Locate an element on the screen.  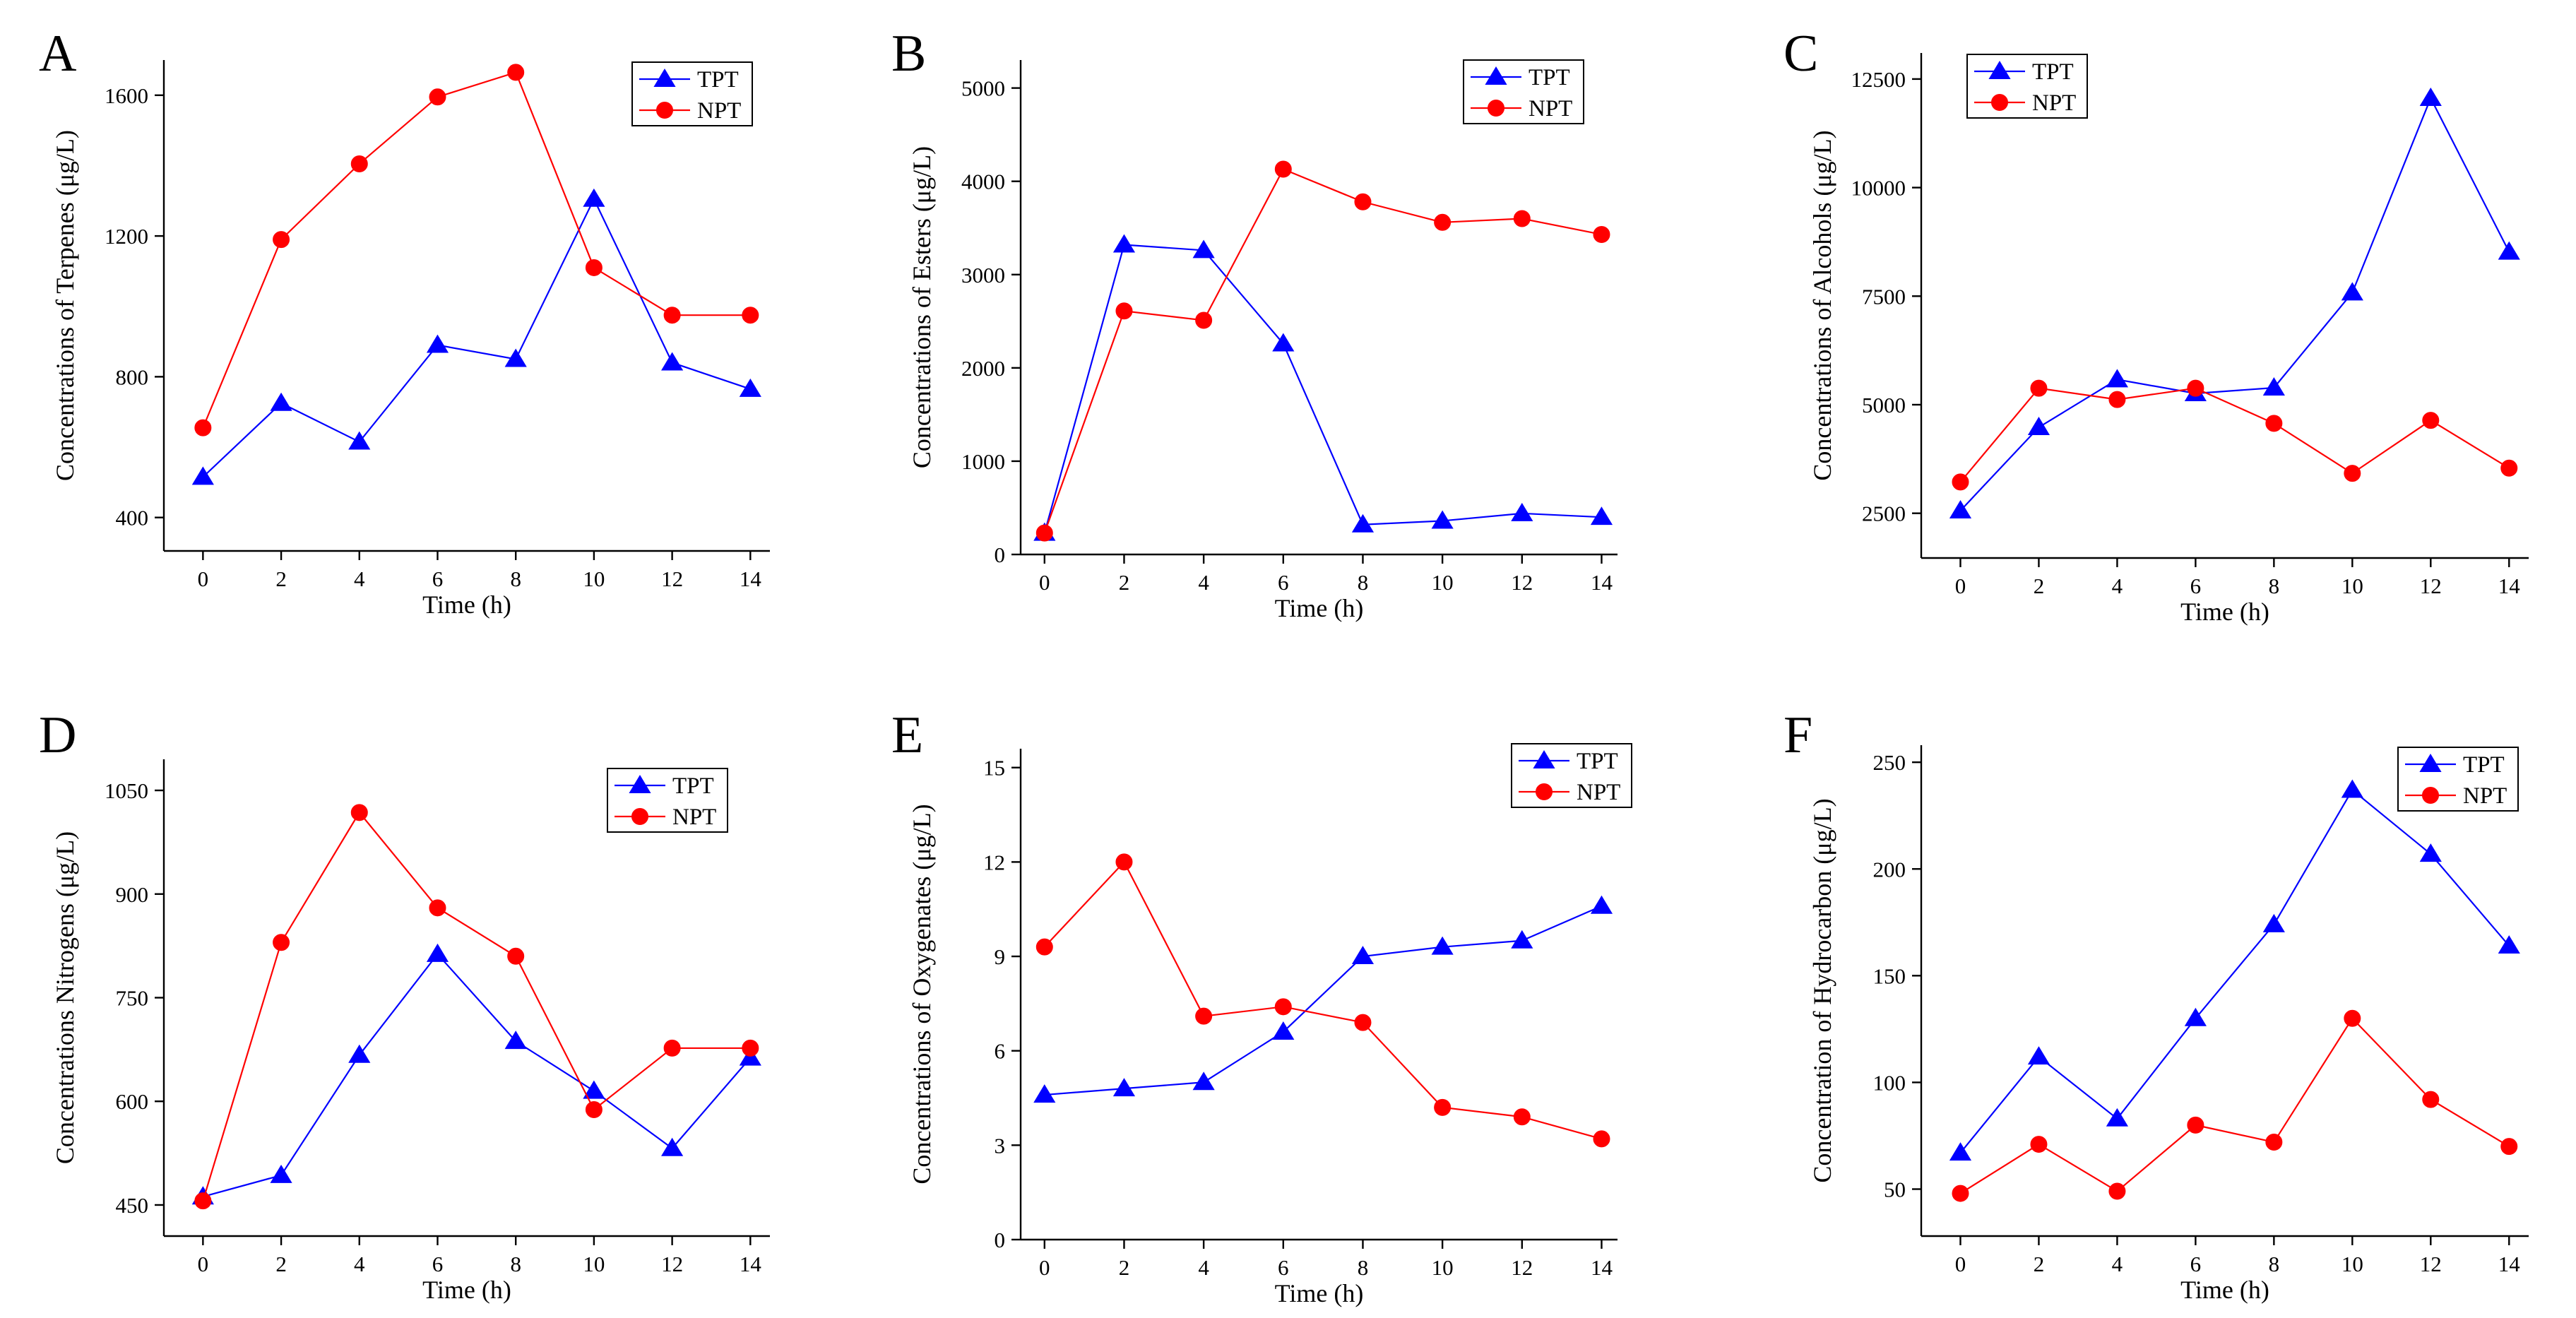
x-axis-title-e: Time (h) is located at coordinates (1319, 1293).